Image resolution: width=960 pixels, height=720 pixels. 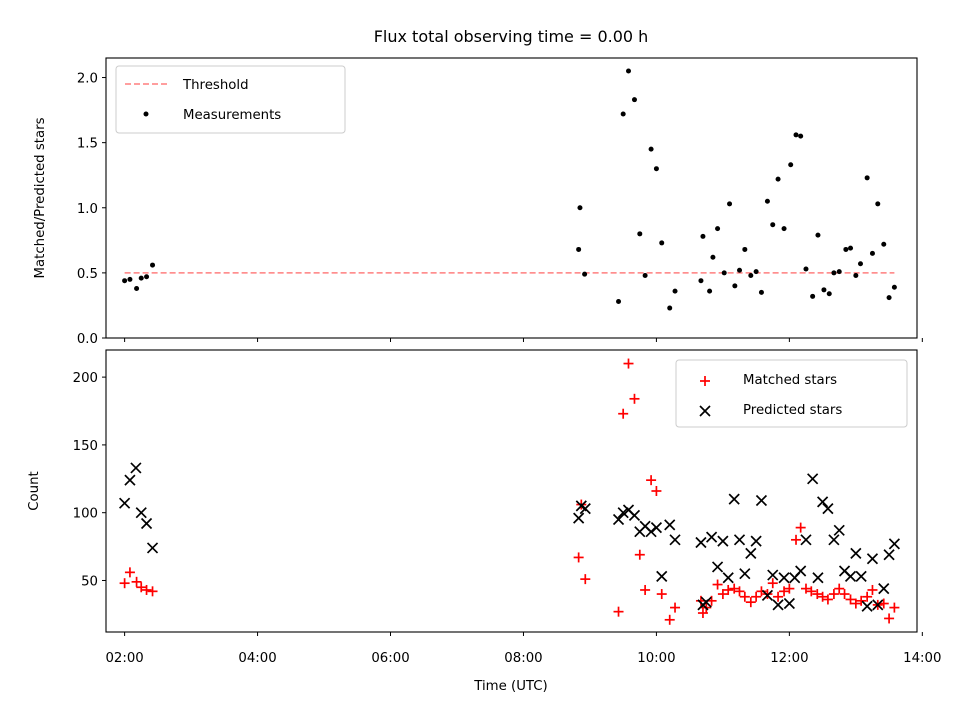 What do you see at coordinates (124, 658) in the screenshot?
I see `count-x-tick-label: 02:00` at bounding box center [124, 658].